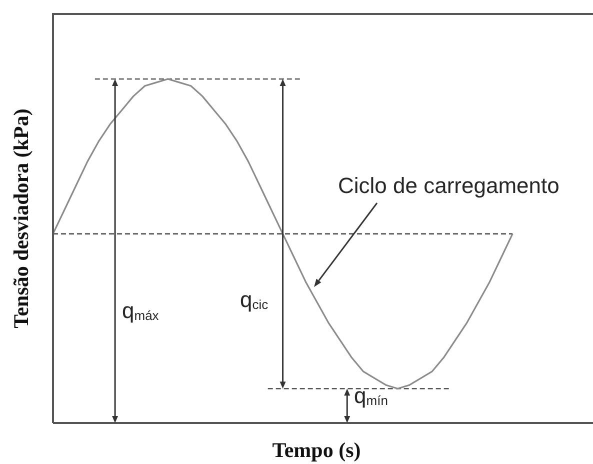  I want to click on annotation: Ciclo de carregamento, so click(449, 185).